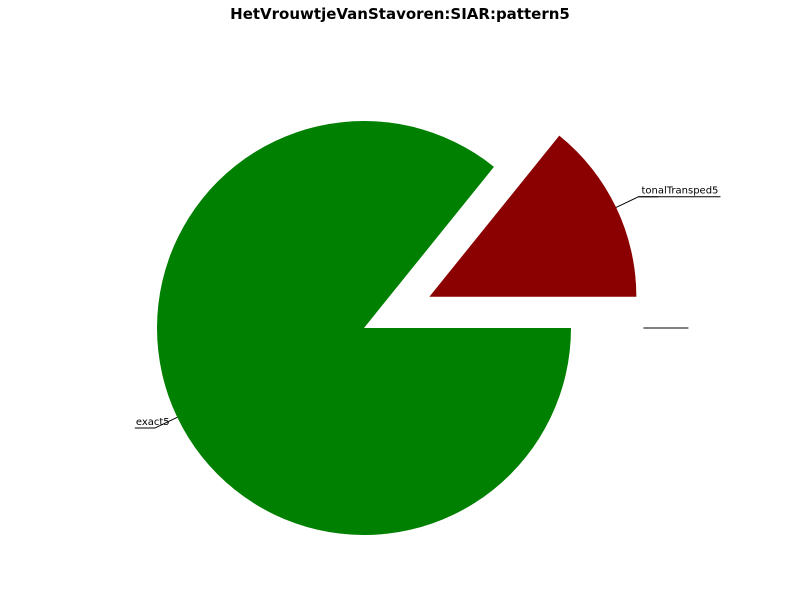 The width and height of the screenshot is (800, 600). Describe the element at coordinates (533, 216) in the screenshot. I see `pie-slice-tonalTransped5` at that location.